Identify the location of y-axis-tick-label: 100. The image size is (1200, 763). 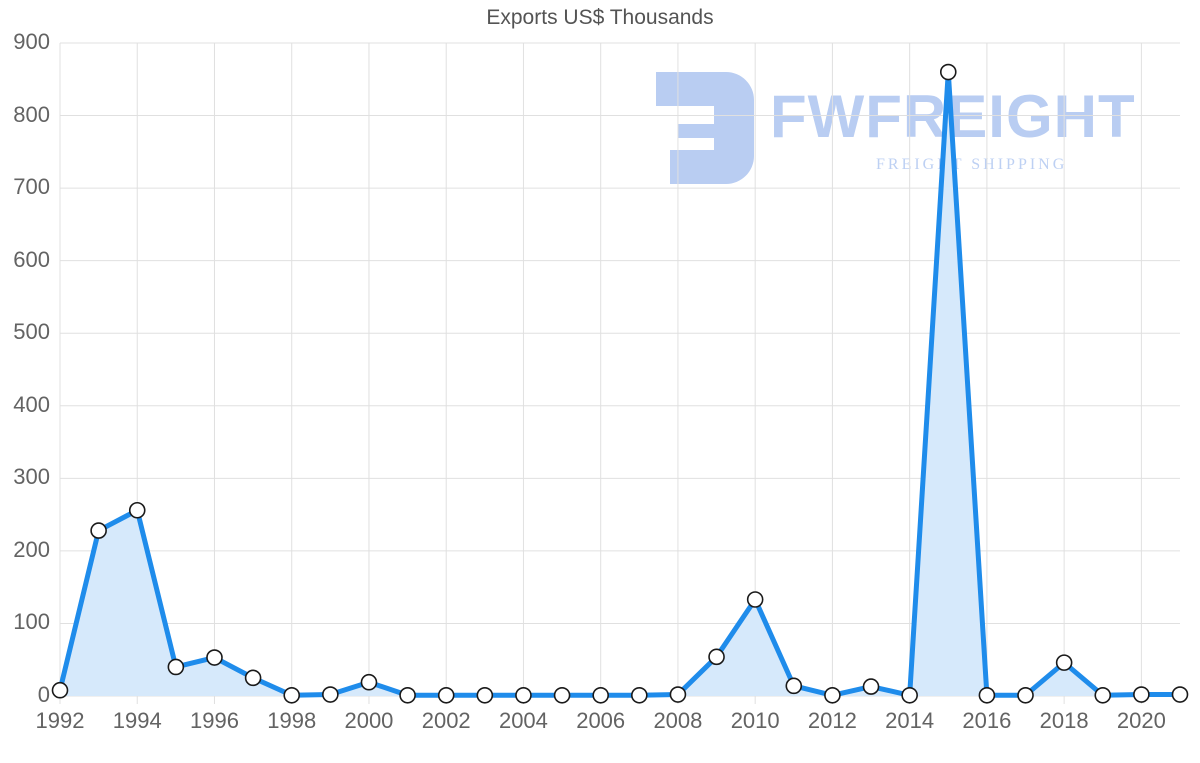
(31, 622).